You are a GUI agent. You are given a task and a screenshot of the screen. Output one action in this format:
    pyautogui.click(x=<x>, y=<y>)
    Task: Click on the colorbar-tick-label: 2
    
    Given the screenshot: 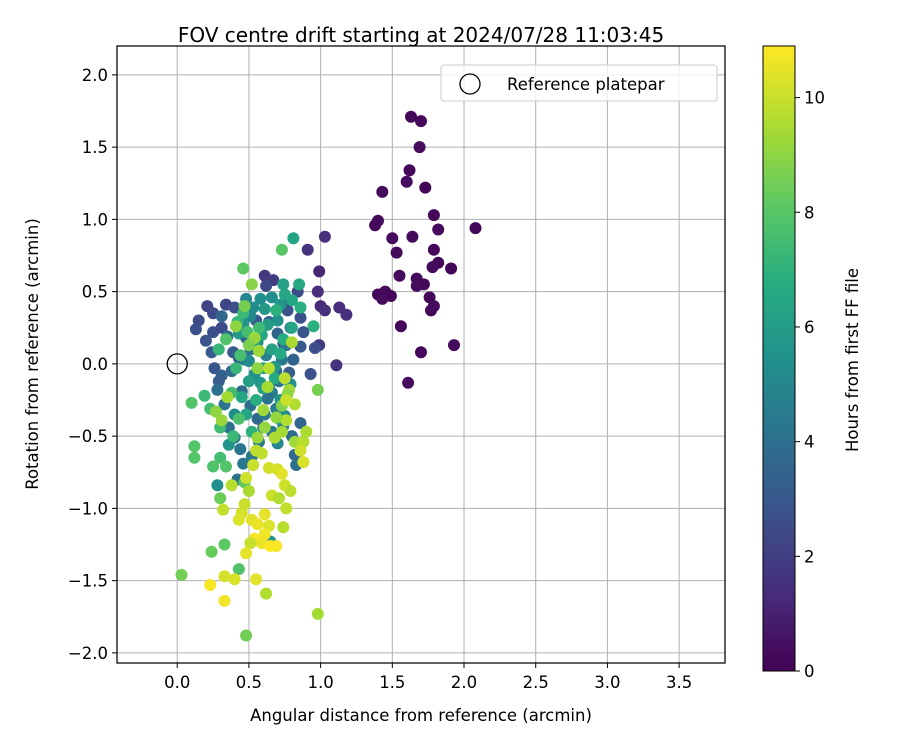 What is the action you would take?
    pyautogui.click(x=809, y=556)
    